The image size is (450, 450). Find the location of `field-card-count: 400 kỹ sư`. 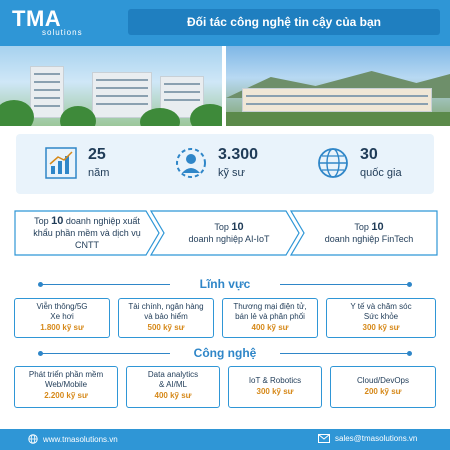

field-card-count: 400 kỹ sư is located at coordinates (270, 327).